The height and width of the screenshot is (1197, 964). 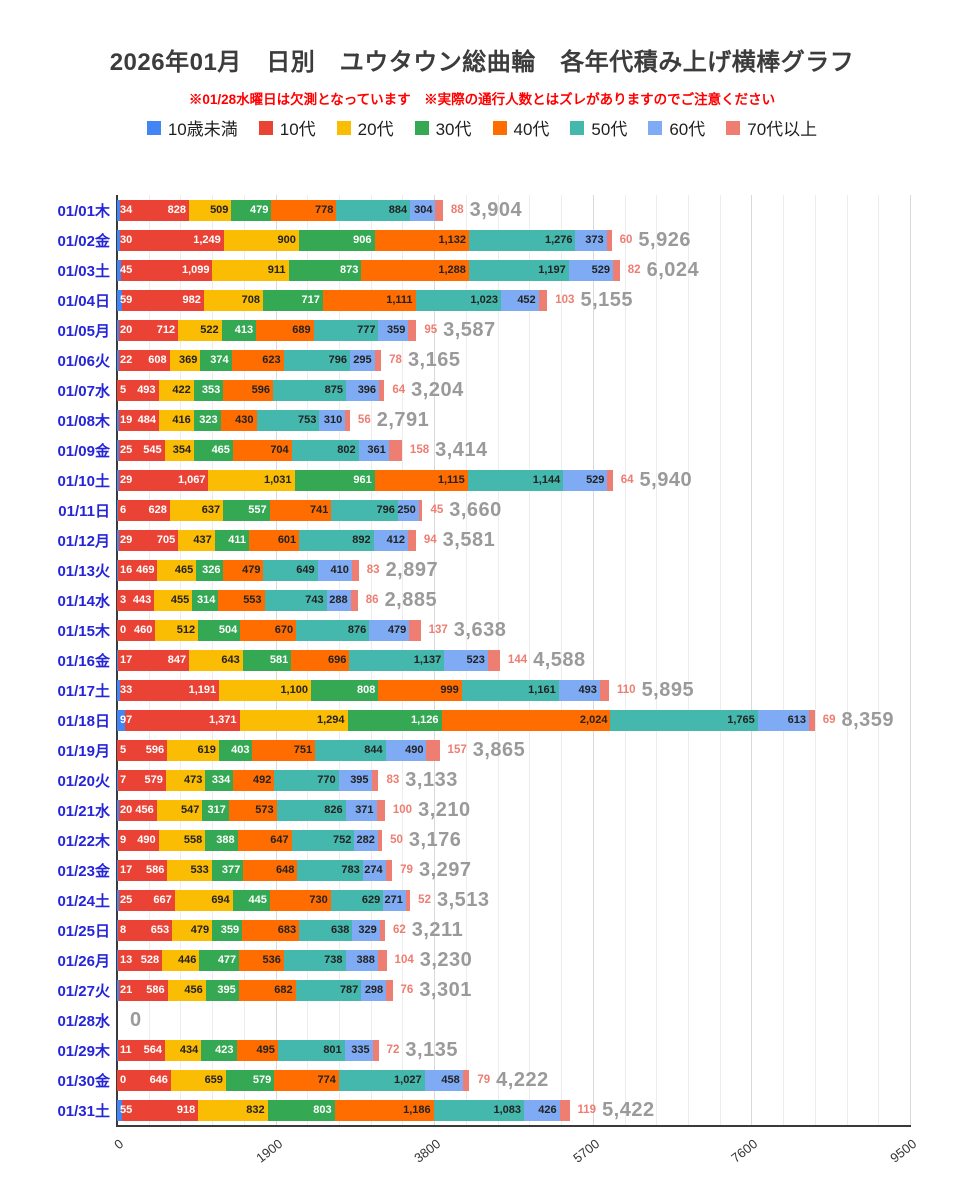 I want to click on segment-value-label: 828, so click(x=176, y=209).